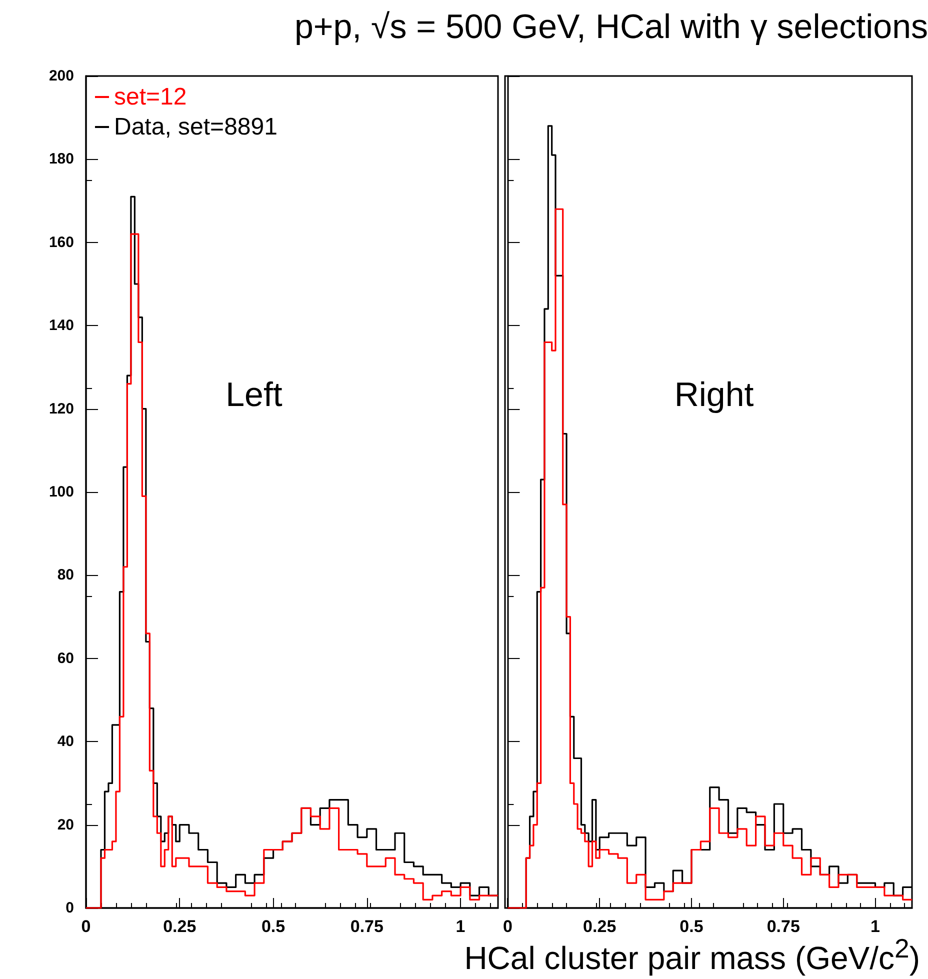 This screenshot has height=979, width=928. I want to click on y-tick-label: 160, so click(61, 242).